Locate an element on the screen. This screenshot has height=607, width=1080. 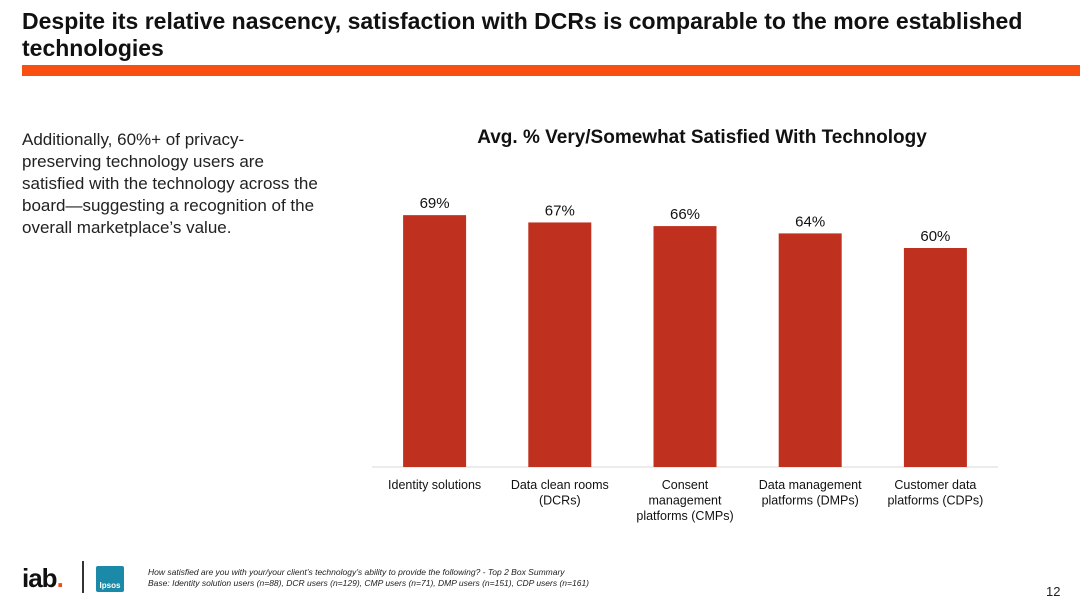
ipsos-logo: Ipsos is located at coordinates (110, 579).